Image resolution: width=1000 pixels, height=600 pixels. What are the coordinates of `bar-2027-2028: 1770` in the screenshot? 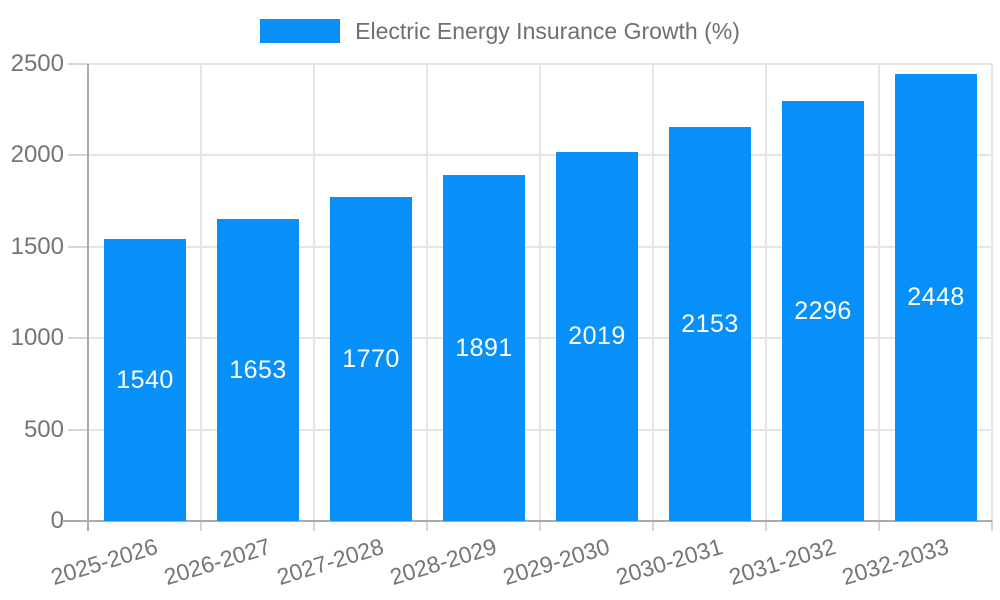 It's located at (371, 359).